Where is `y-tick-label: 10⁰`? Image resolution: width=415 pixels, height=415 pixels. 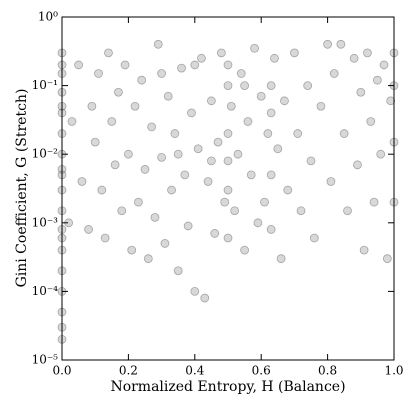
y-tick-label: 10⁰ is located at coordinates (48, 17).